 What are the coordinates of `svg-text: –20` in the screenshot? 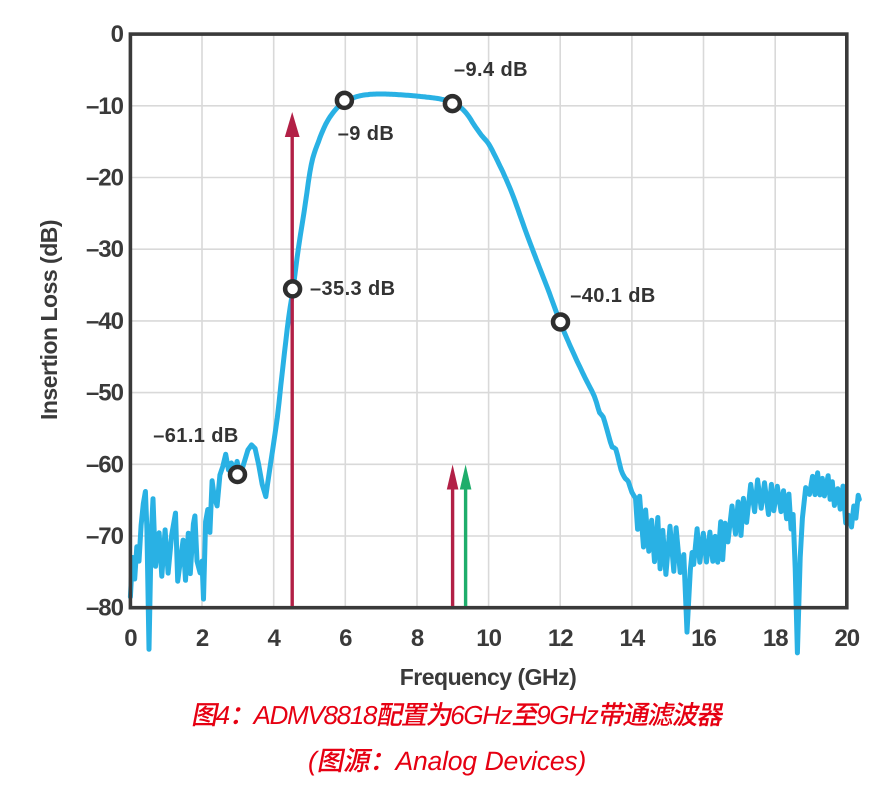 It's located at (105, 178).